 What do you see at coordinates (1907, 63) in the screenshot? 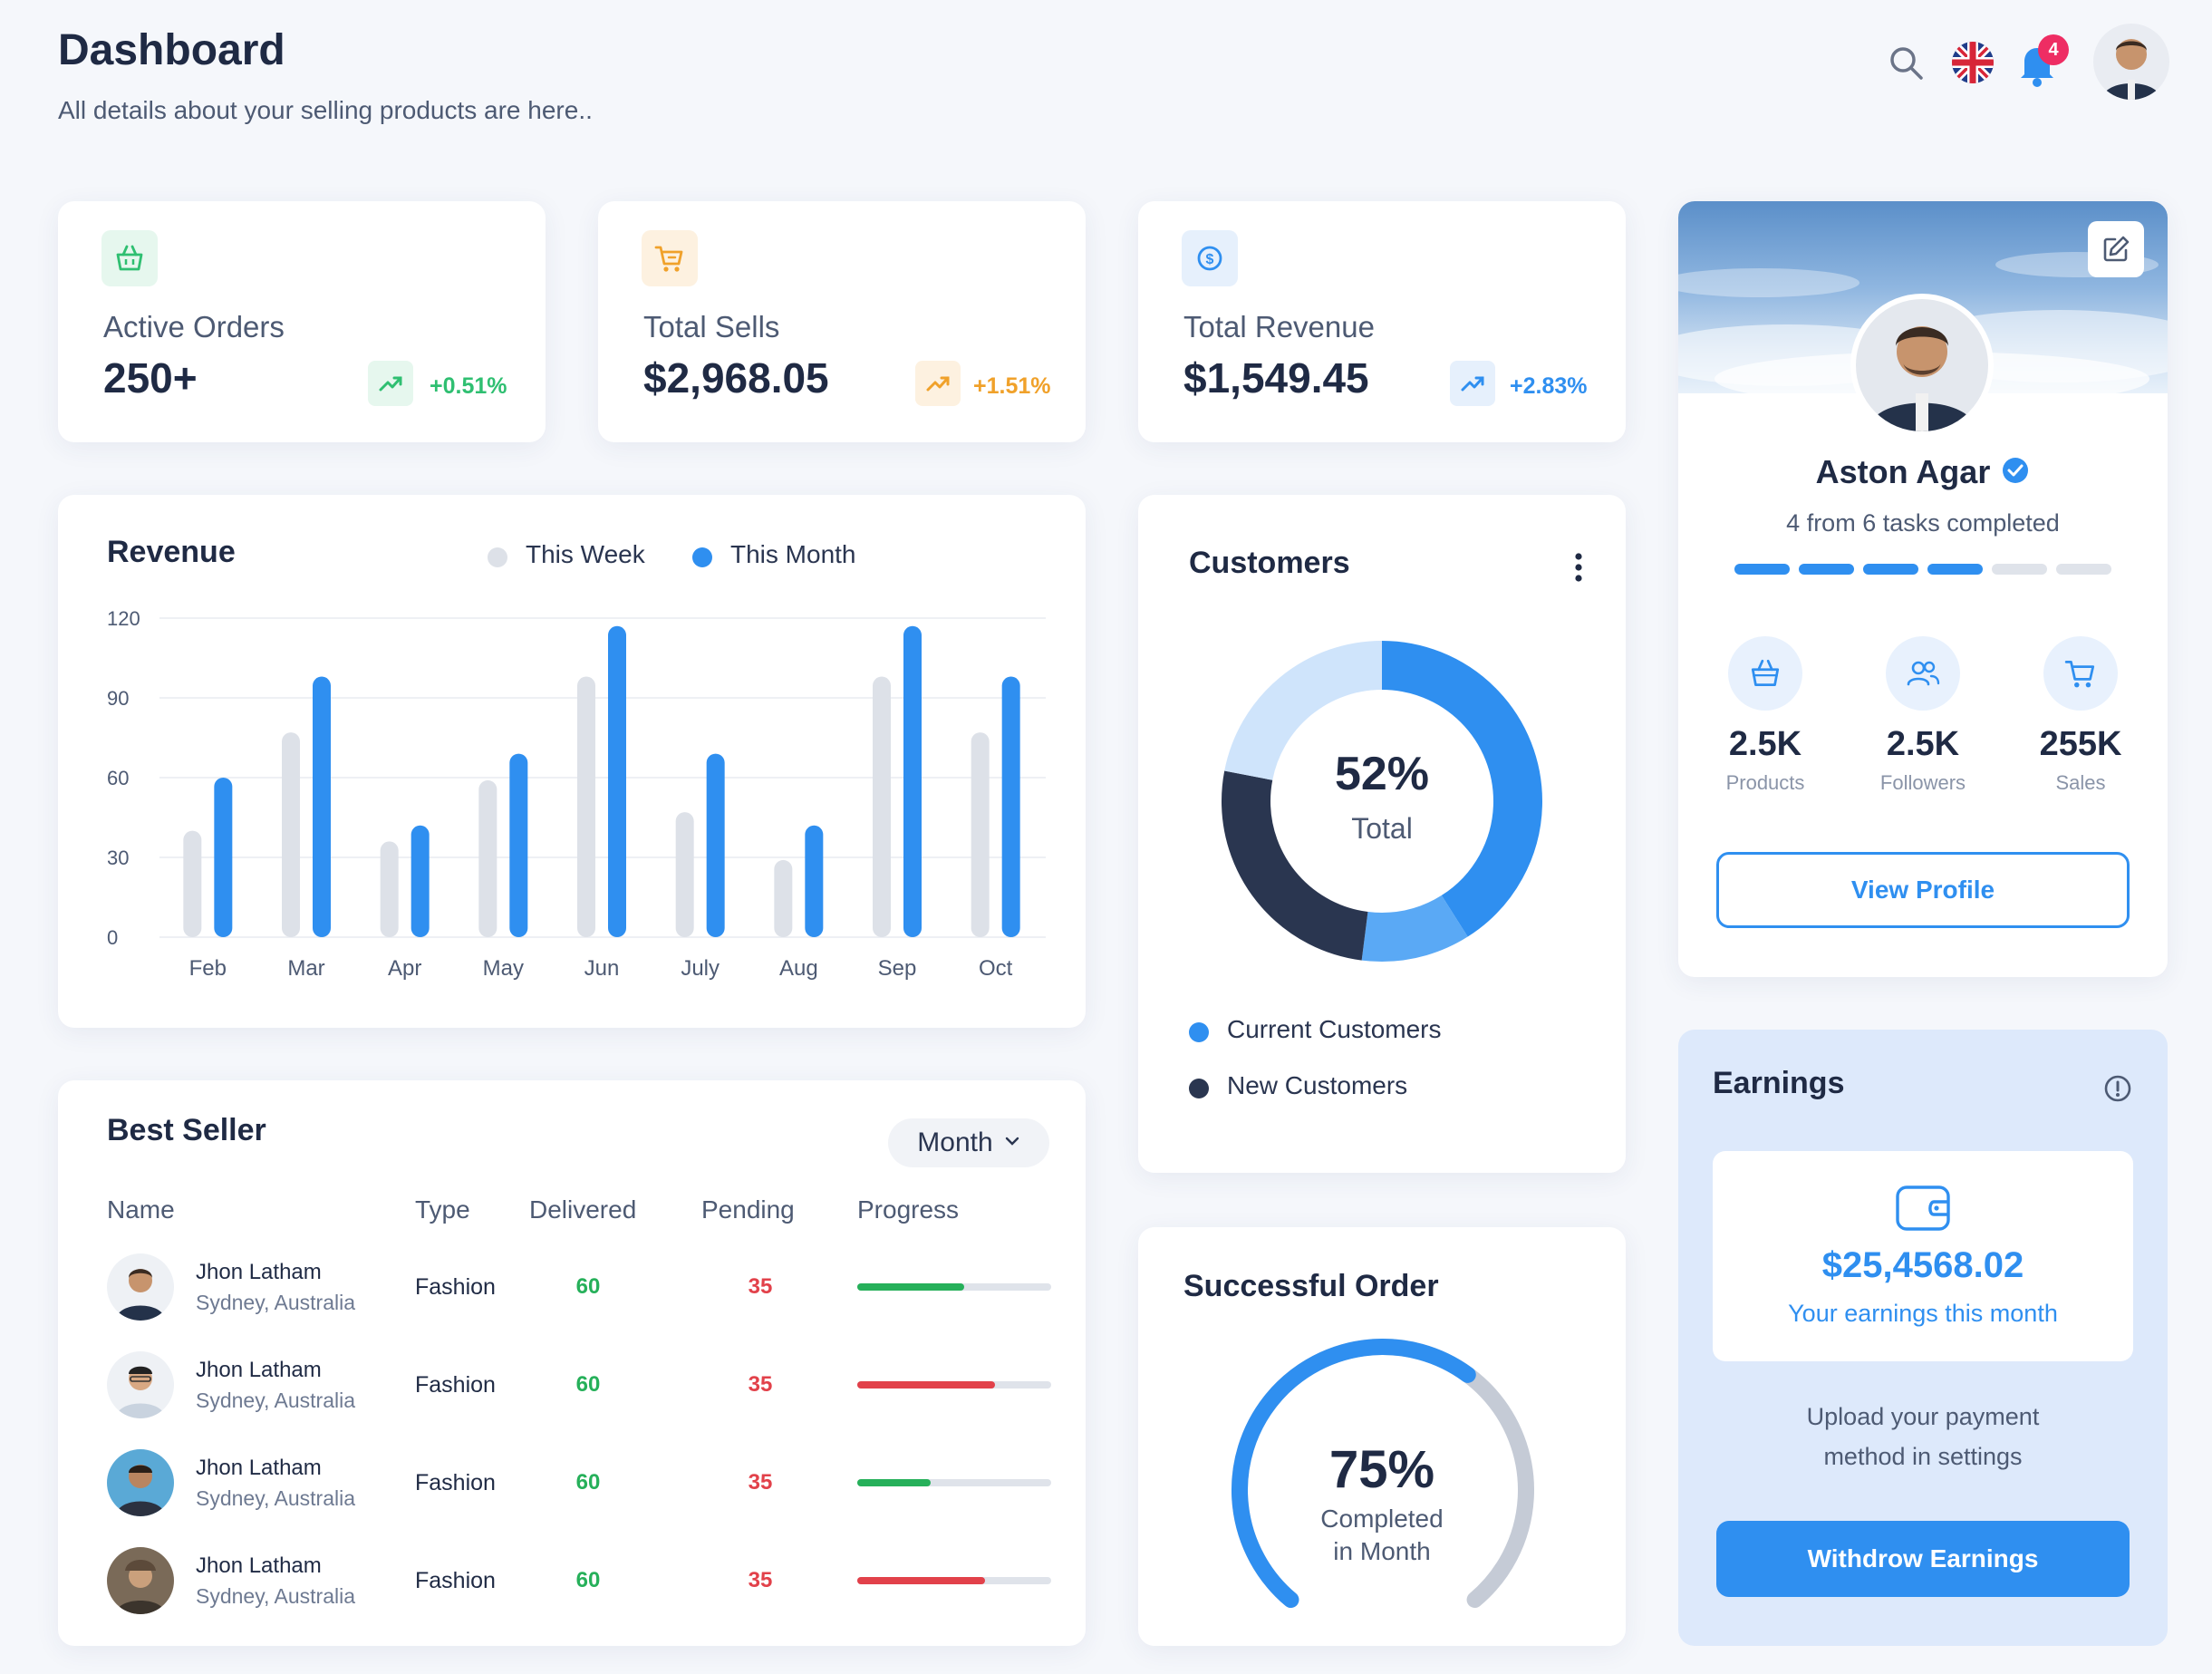
I see `search-icon` at bounding box center [1907, 63].